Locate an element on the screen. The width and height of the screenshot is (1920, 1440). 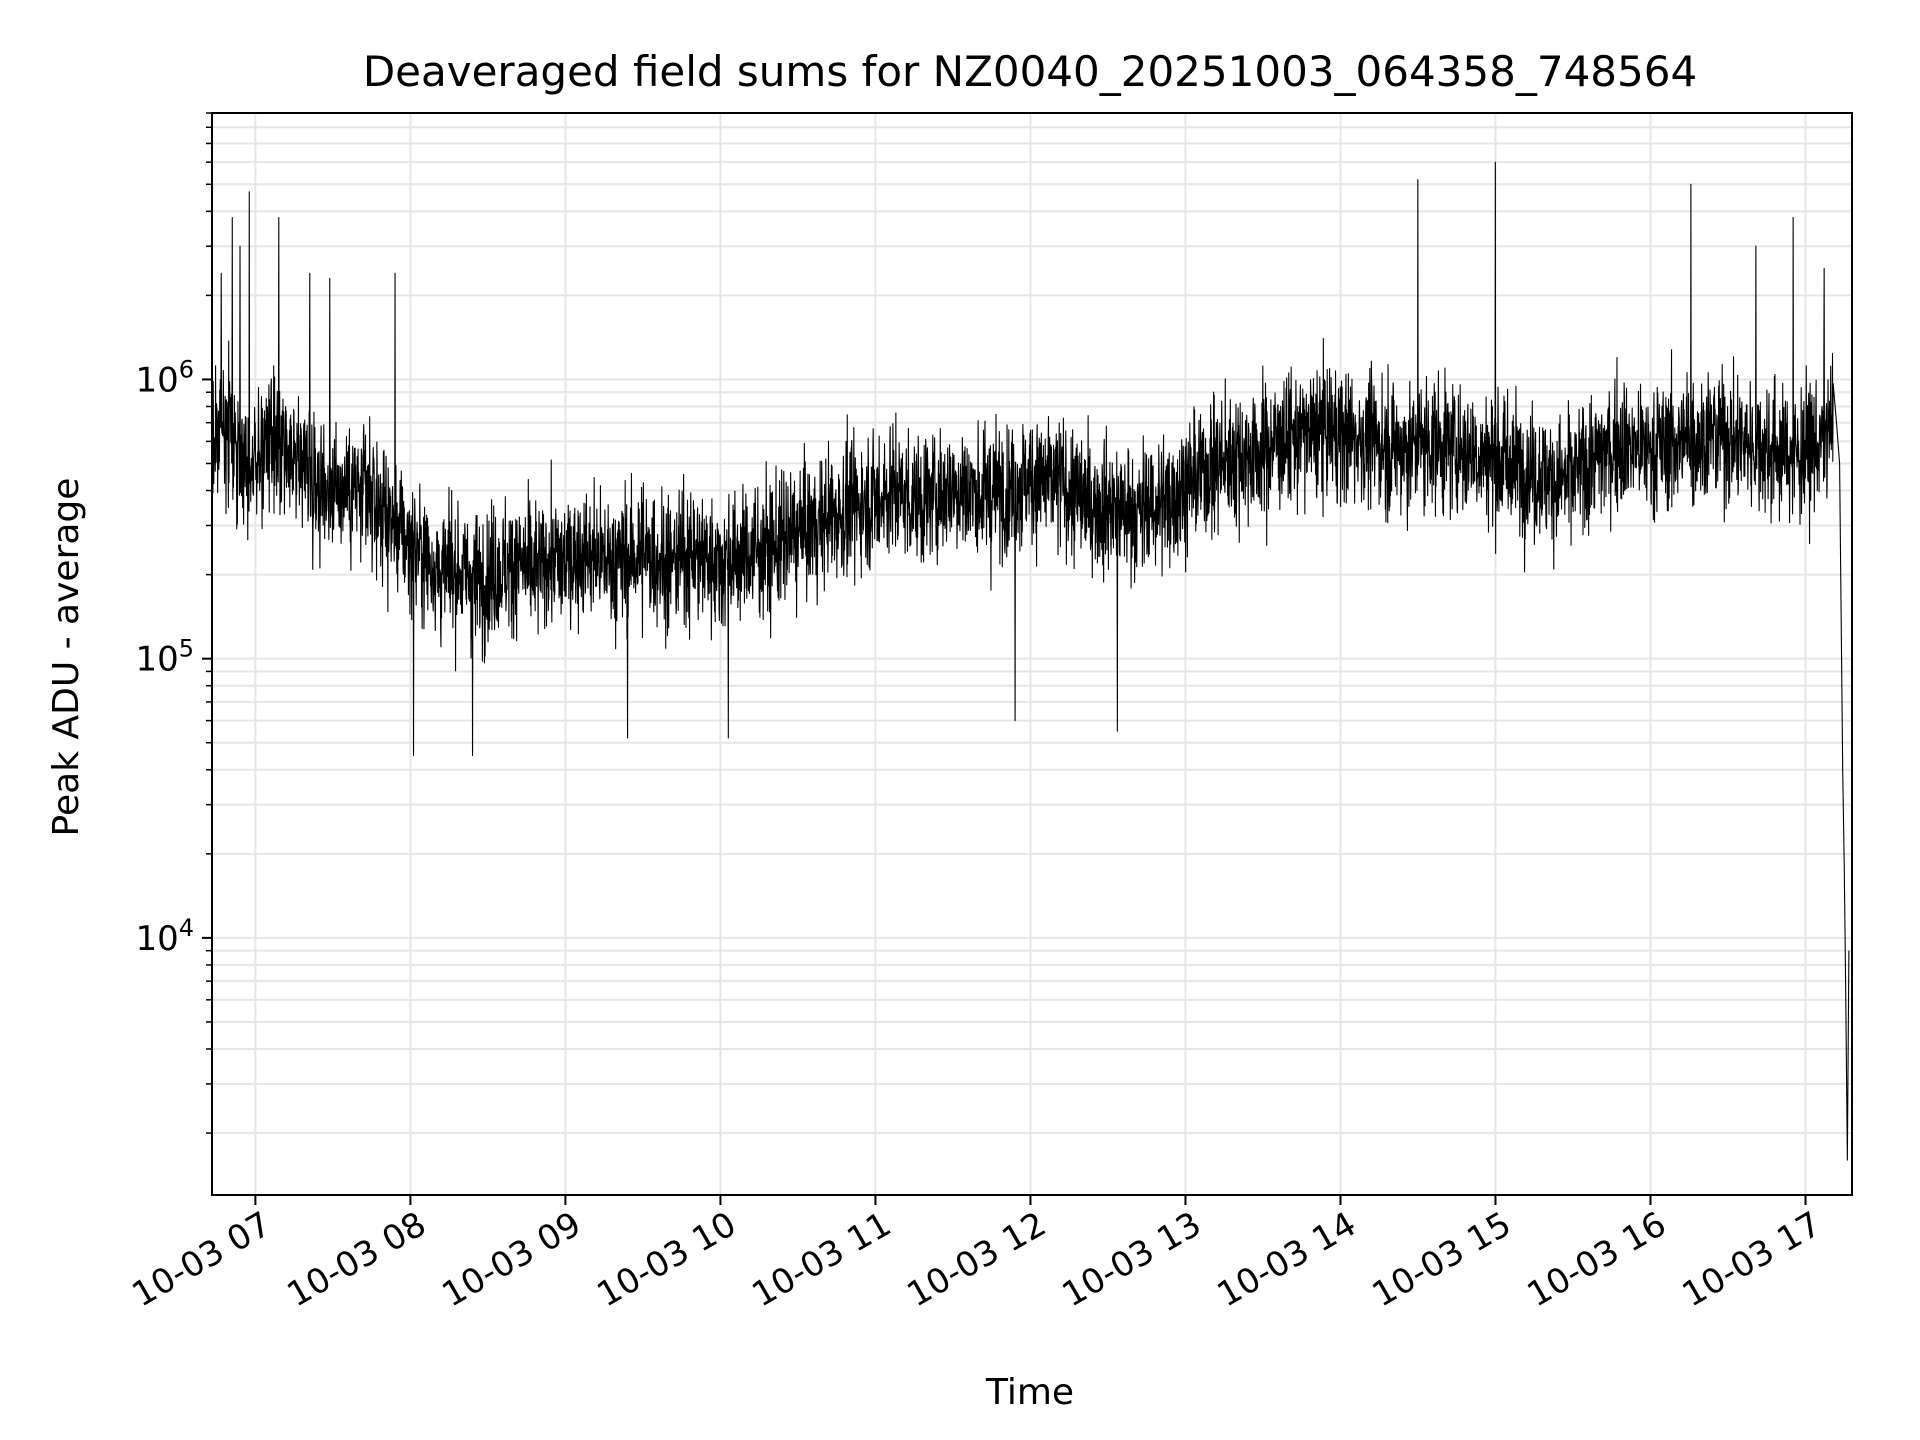
y-tick-label: 10⁵ is located at coordinates (164, 657).